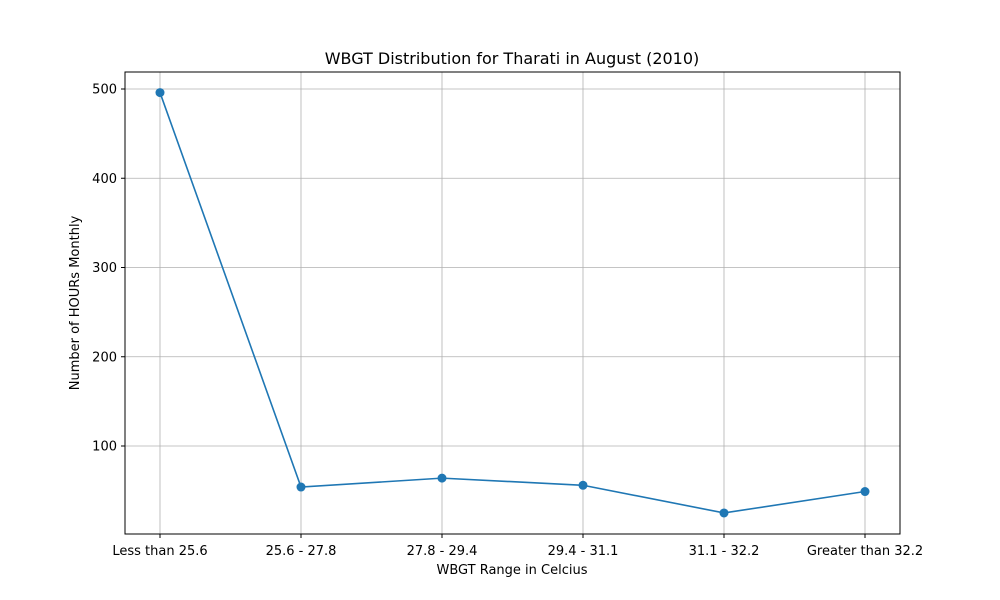 The height and width of the screenshot is (600, 1000). I want to click on x-tick-label: 31.1 - 32.2, so click(724, 551).